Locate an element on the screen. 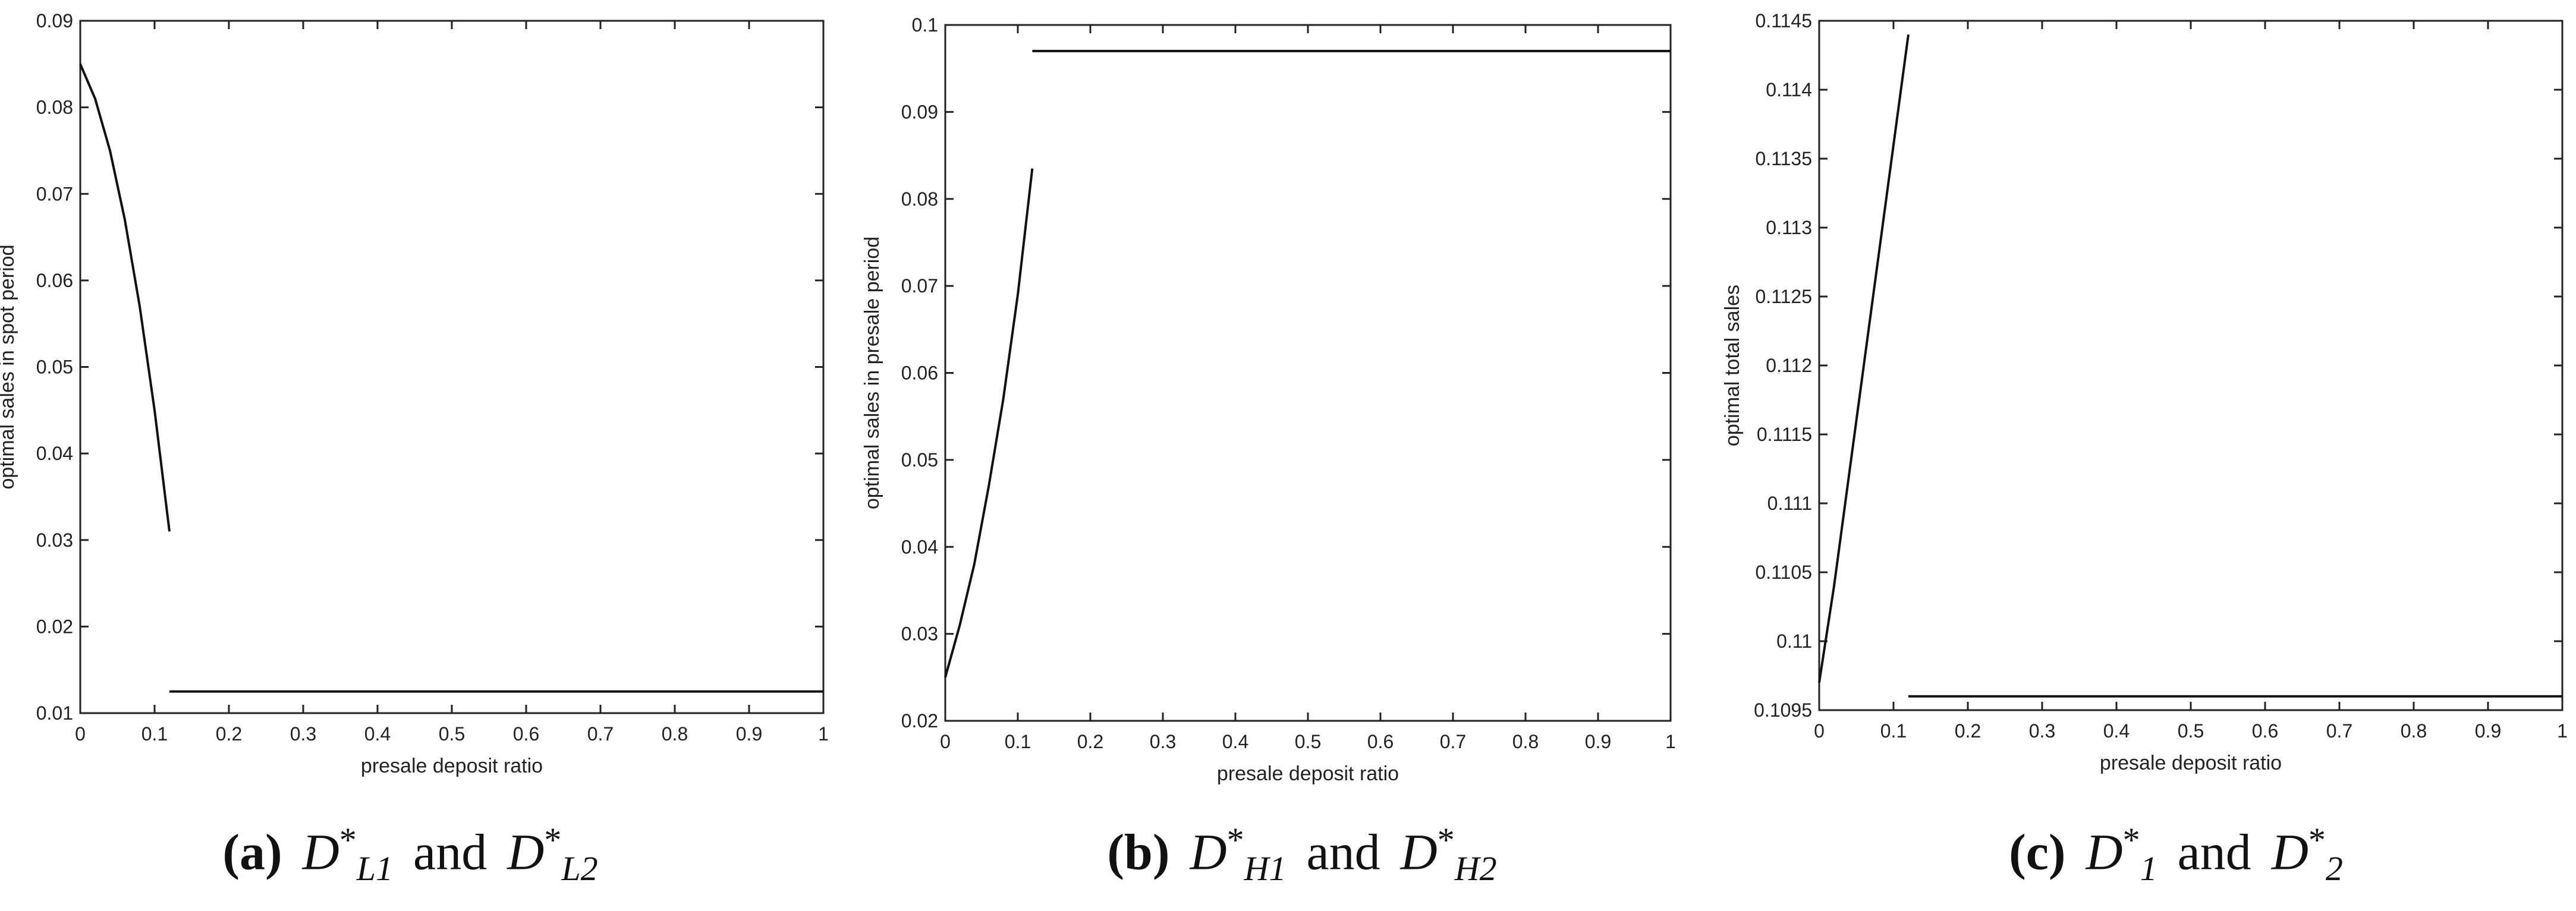  y-tick-label: 0.111 is located at coordinates (1789, 503).